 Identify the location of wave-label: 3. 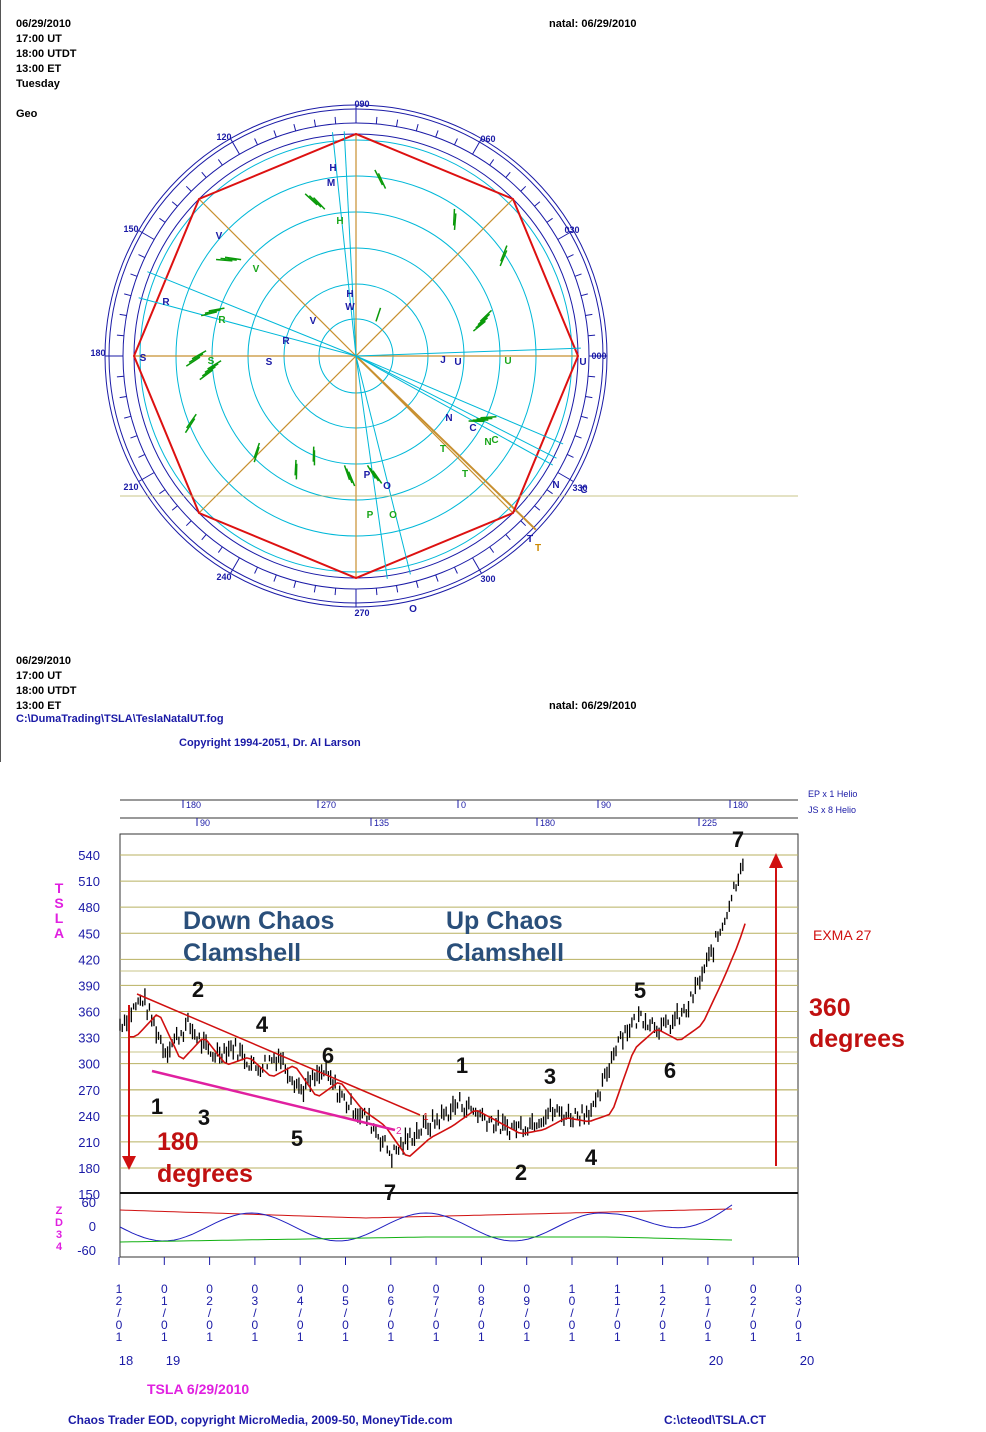
(204, 1117).